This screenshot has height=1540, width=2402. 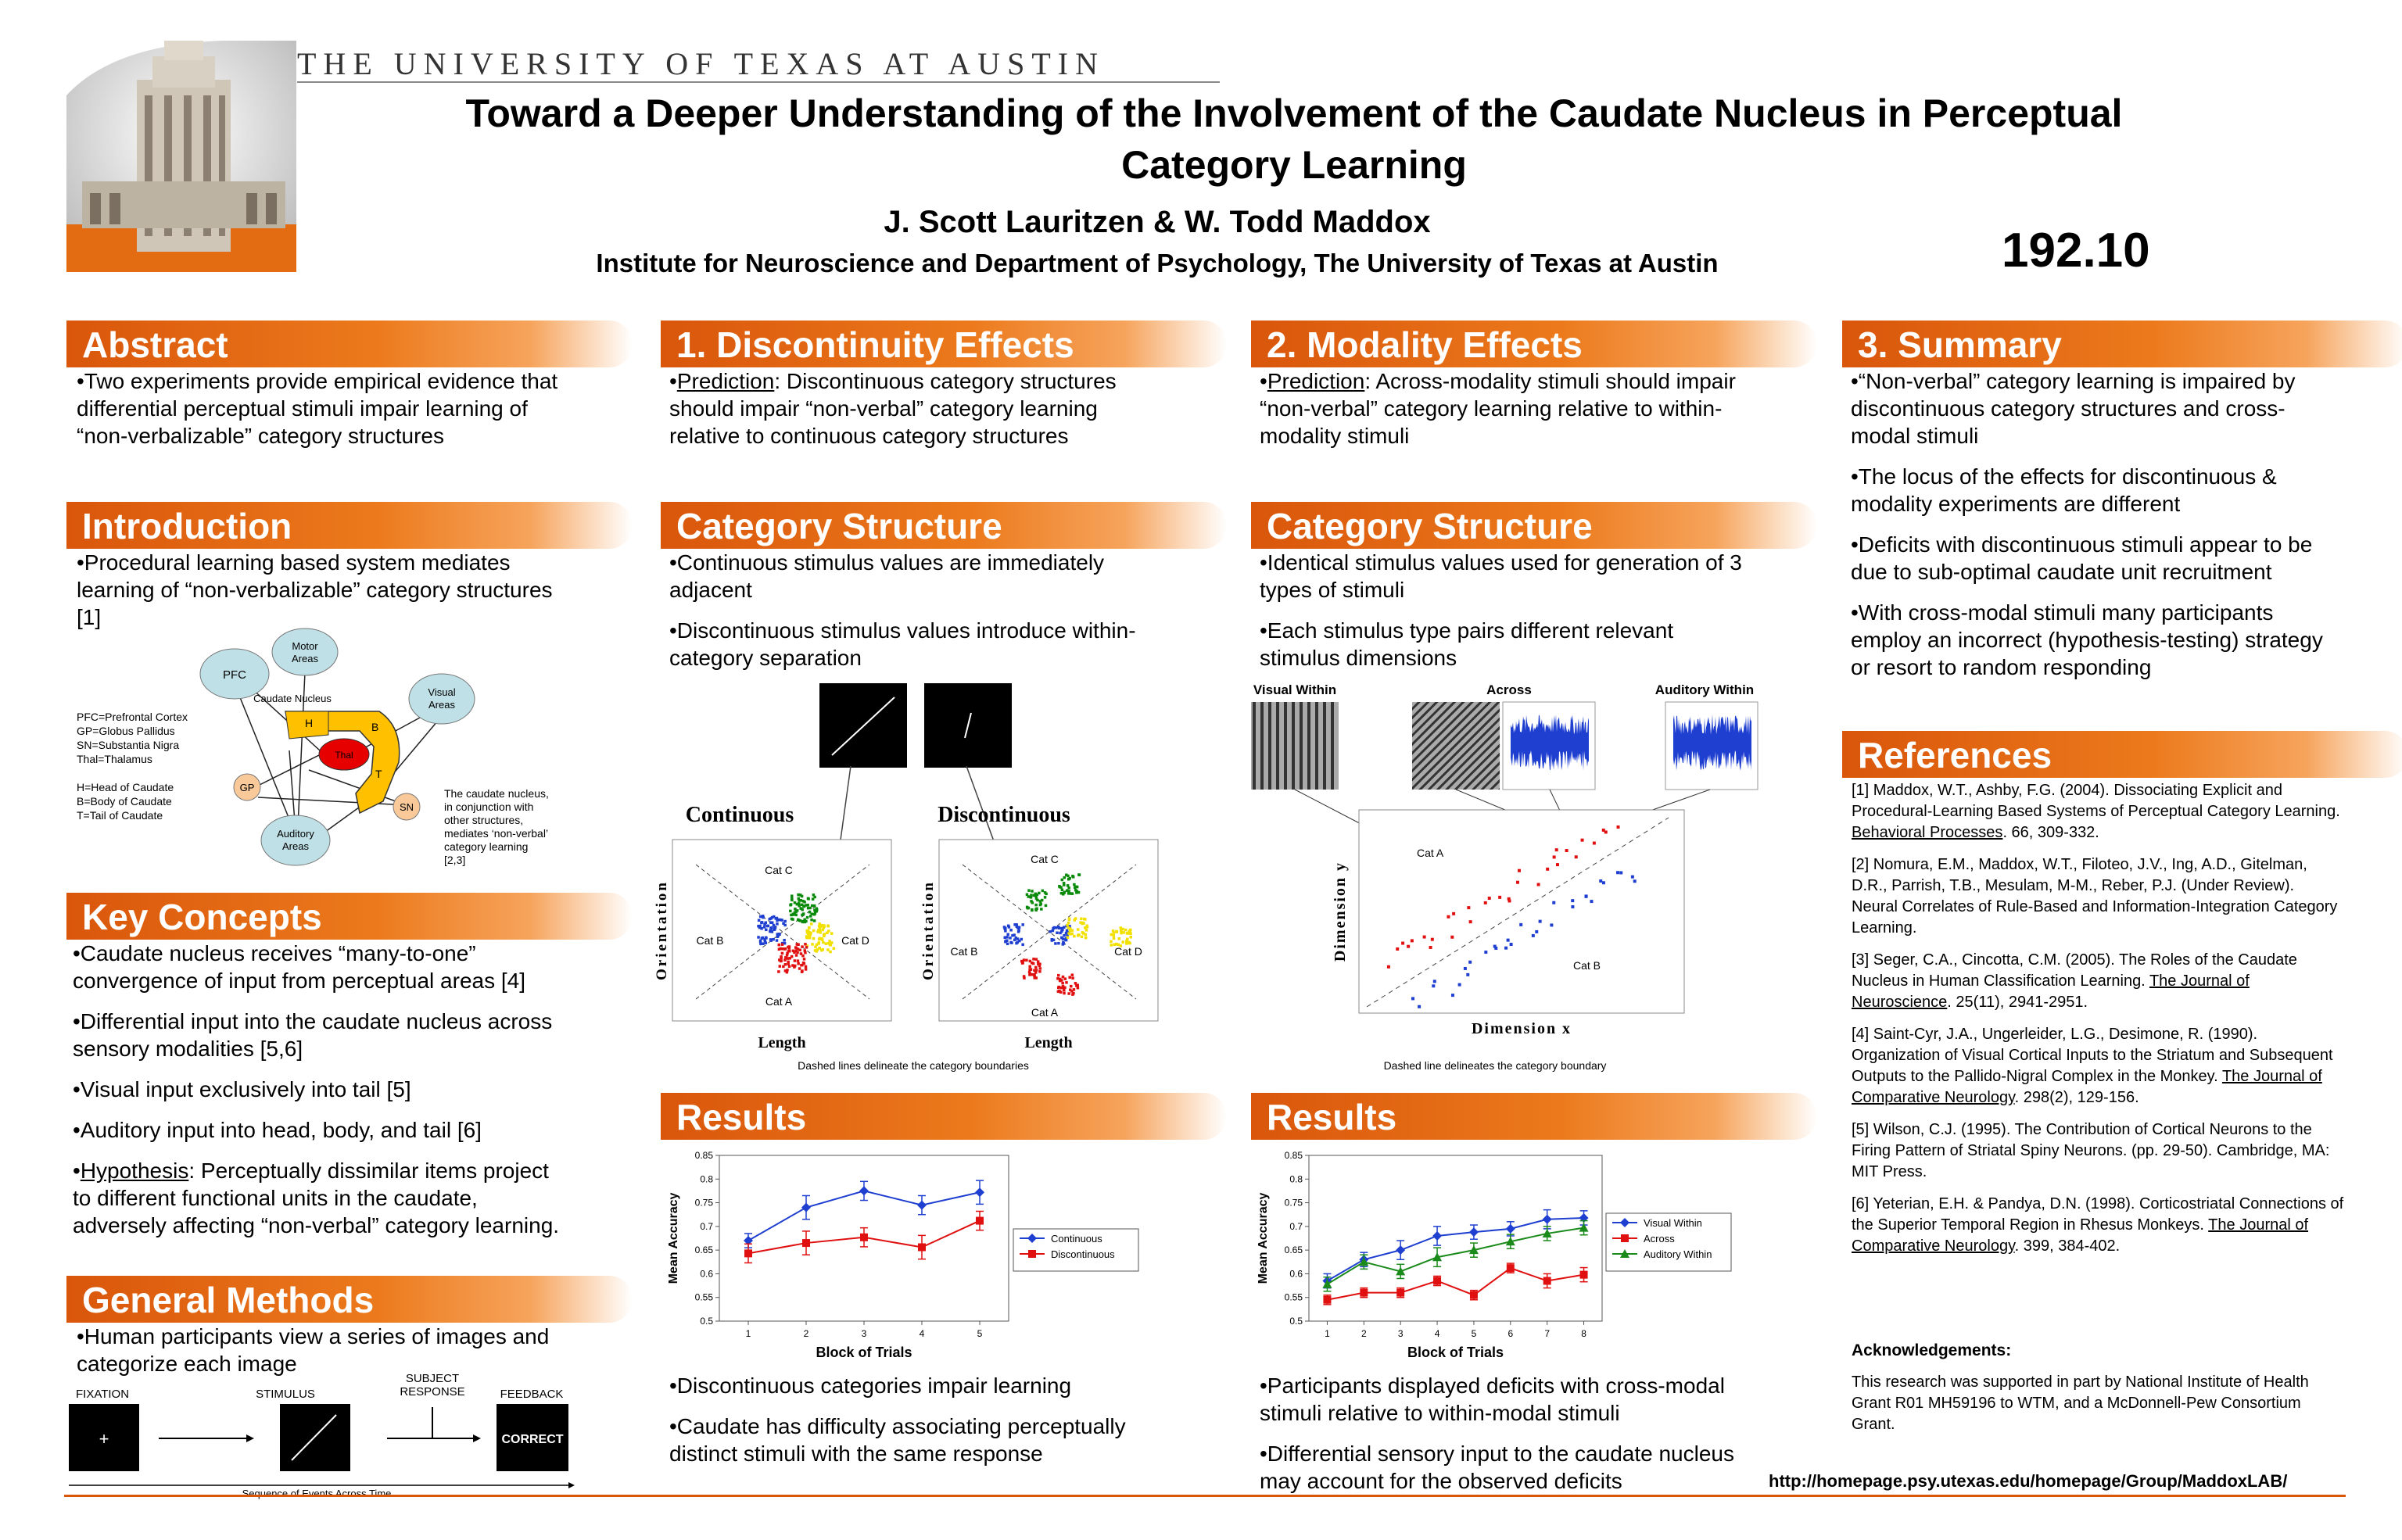 I want to click on cont-ylabel: Orientation, so click(x=662, y=930).